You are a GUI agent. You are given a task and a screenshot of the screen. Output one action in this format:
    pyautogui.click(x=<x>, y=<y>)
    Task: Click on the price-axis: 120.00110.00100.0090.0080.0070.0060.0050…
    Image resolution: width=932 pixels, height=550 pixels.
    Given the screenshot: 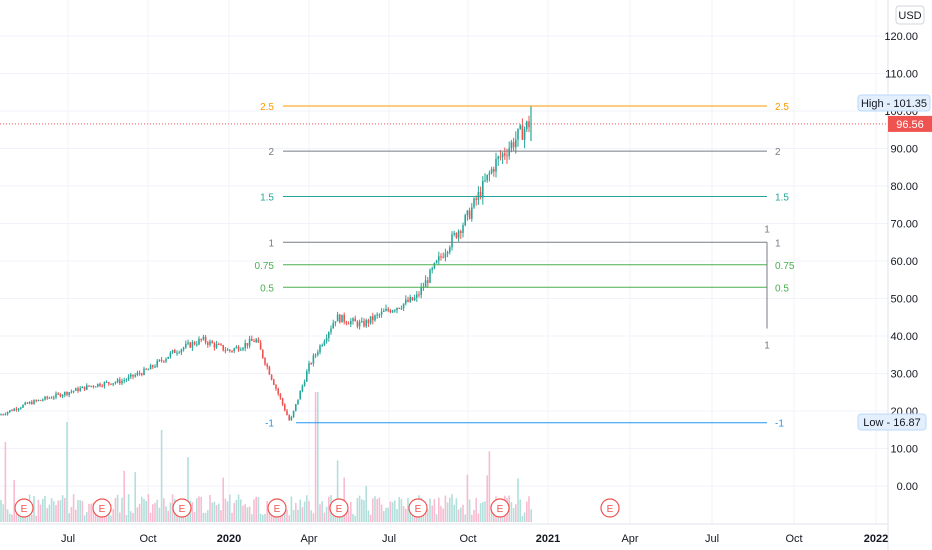 What is the action you would take?
    pyautogui.click(x=901, y=262)
    